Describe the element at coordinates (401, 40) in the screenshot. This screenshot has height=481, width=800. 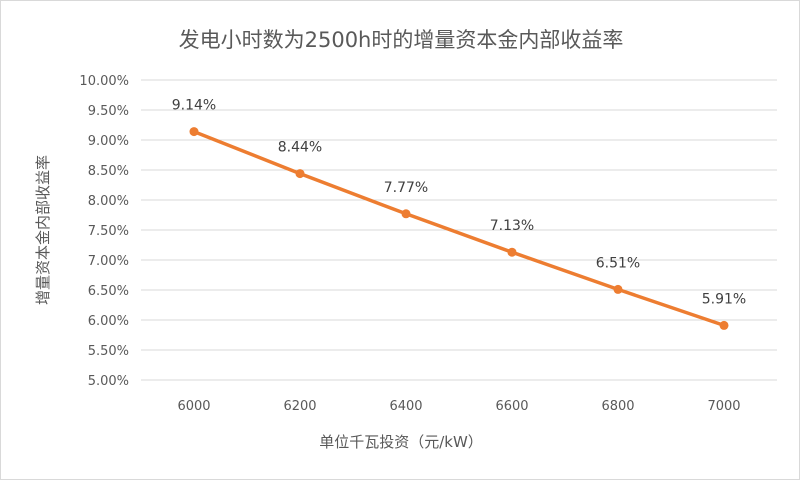
I see `chart-title: 发电小时数为2500h时的增量资本金内部收益率` at that location.